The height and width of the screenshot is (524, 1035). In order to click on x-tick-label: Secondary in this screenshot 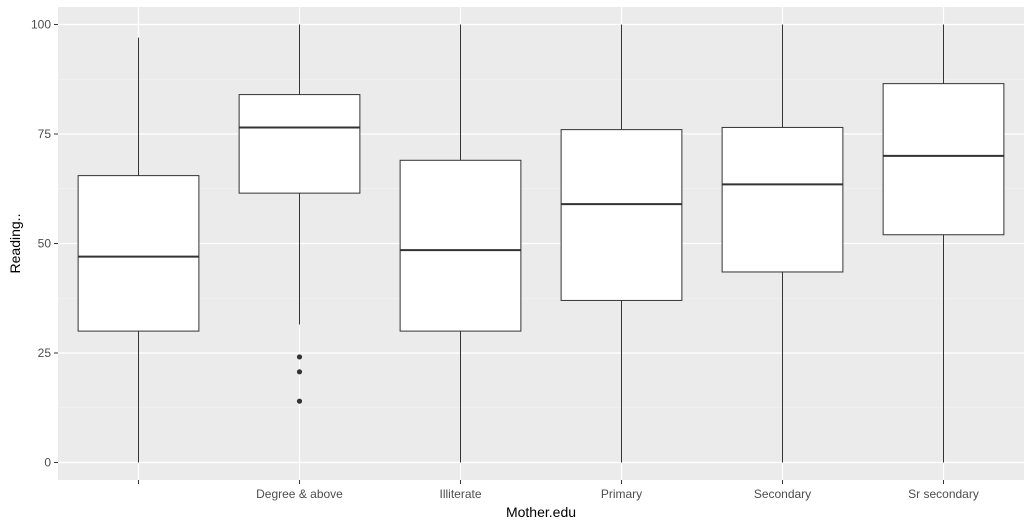, I will do `click(782, 494)`.